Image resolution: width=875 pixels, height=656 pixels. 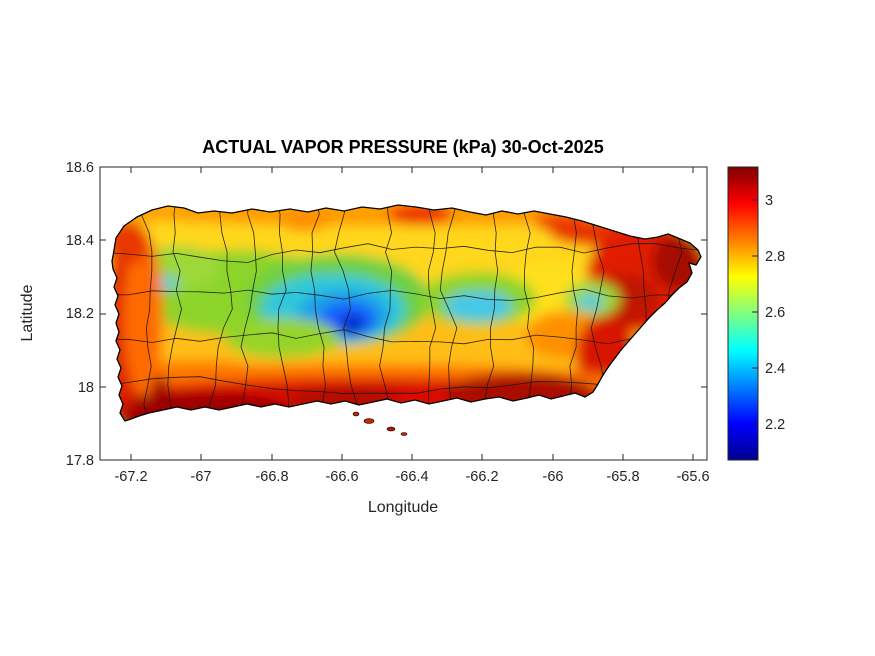 I want to click on y-tick-label: 18.6, so click(x=80, y=168).